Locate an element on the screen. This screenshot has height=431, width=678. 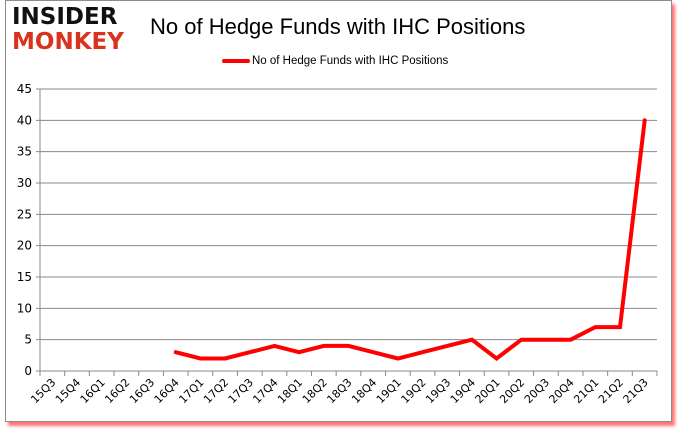
x-tick-label: 16Q3 is located at coordinates (142, 391).